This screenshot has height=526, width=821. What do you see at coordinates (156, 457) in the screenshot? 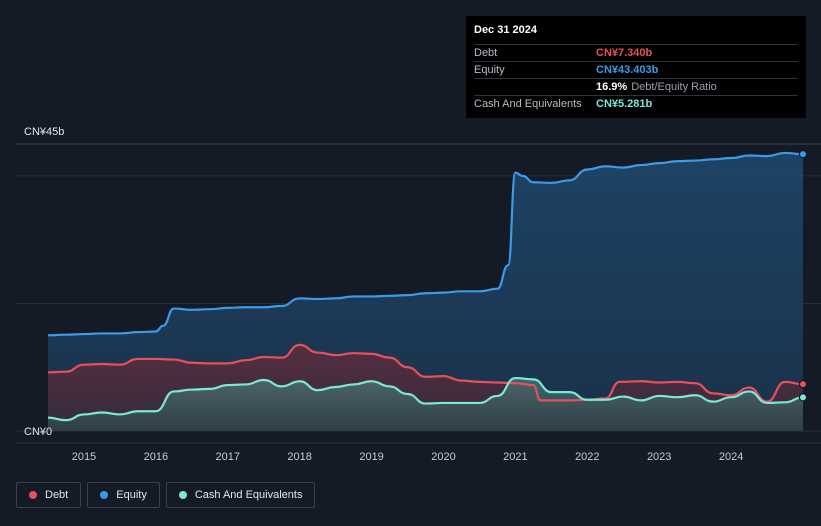
I see `x-tick-label: 2016` at bounding box center [156, 457].